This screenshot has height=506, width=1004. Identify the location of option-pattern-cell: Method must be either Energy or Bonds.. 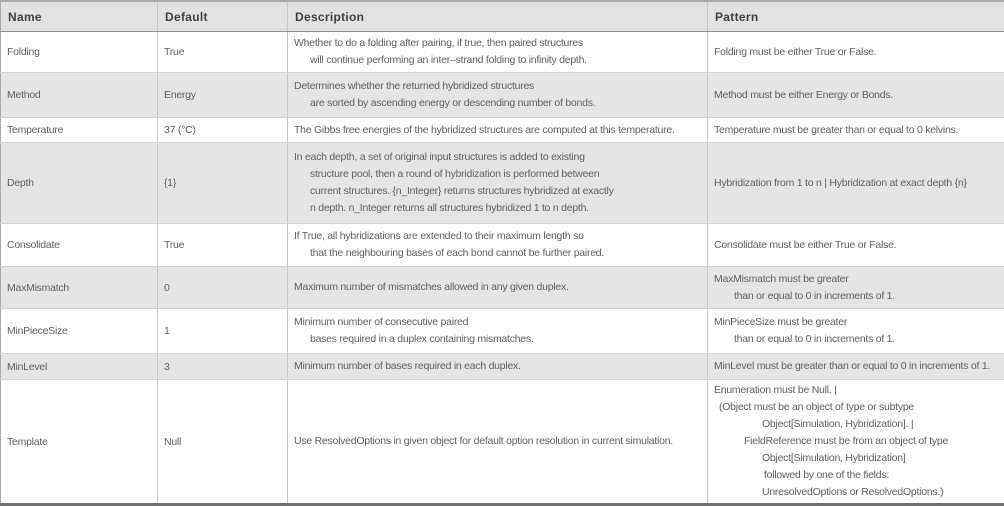
(855, 95).